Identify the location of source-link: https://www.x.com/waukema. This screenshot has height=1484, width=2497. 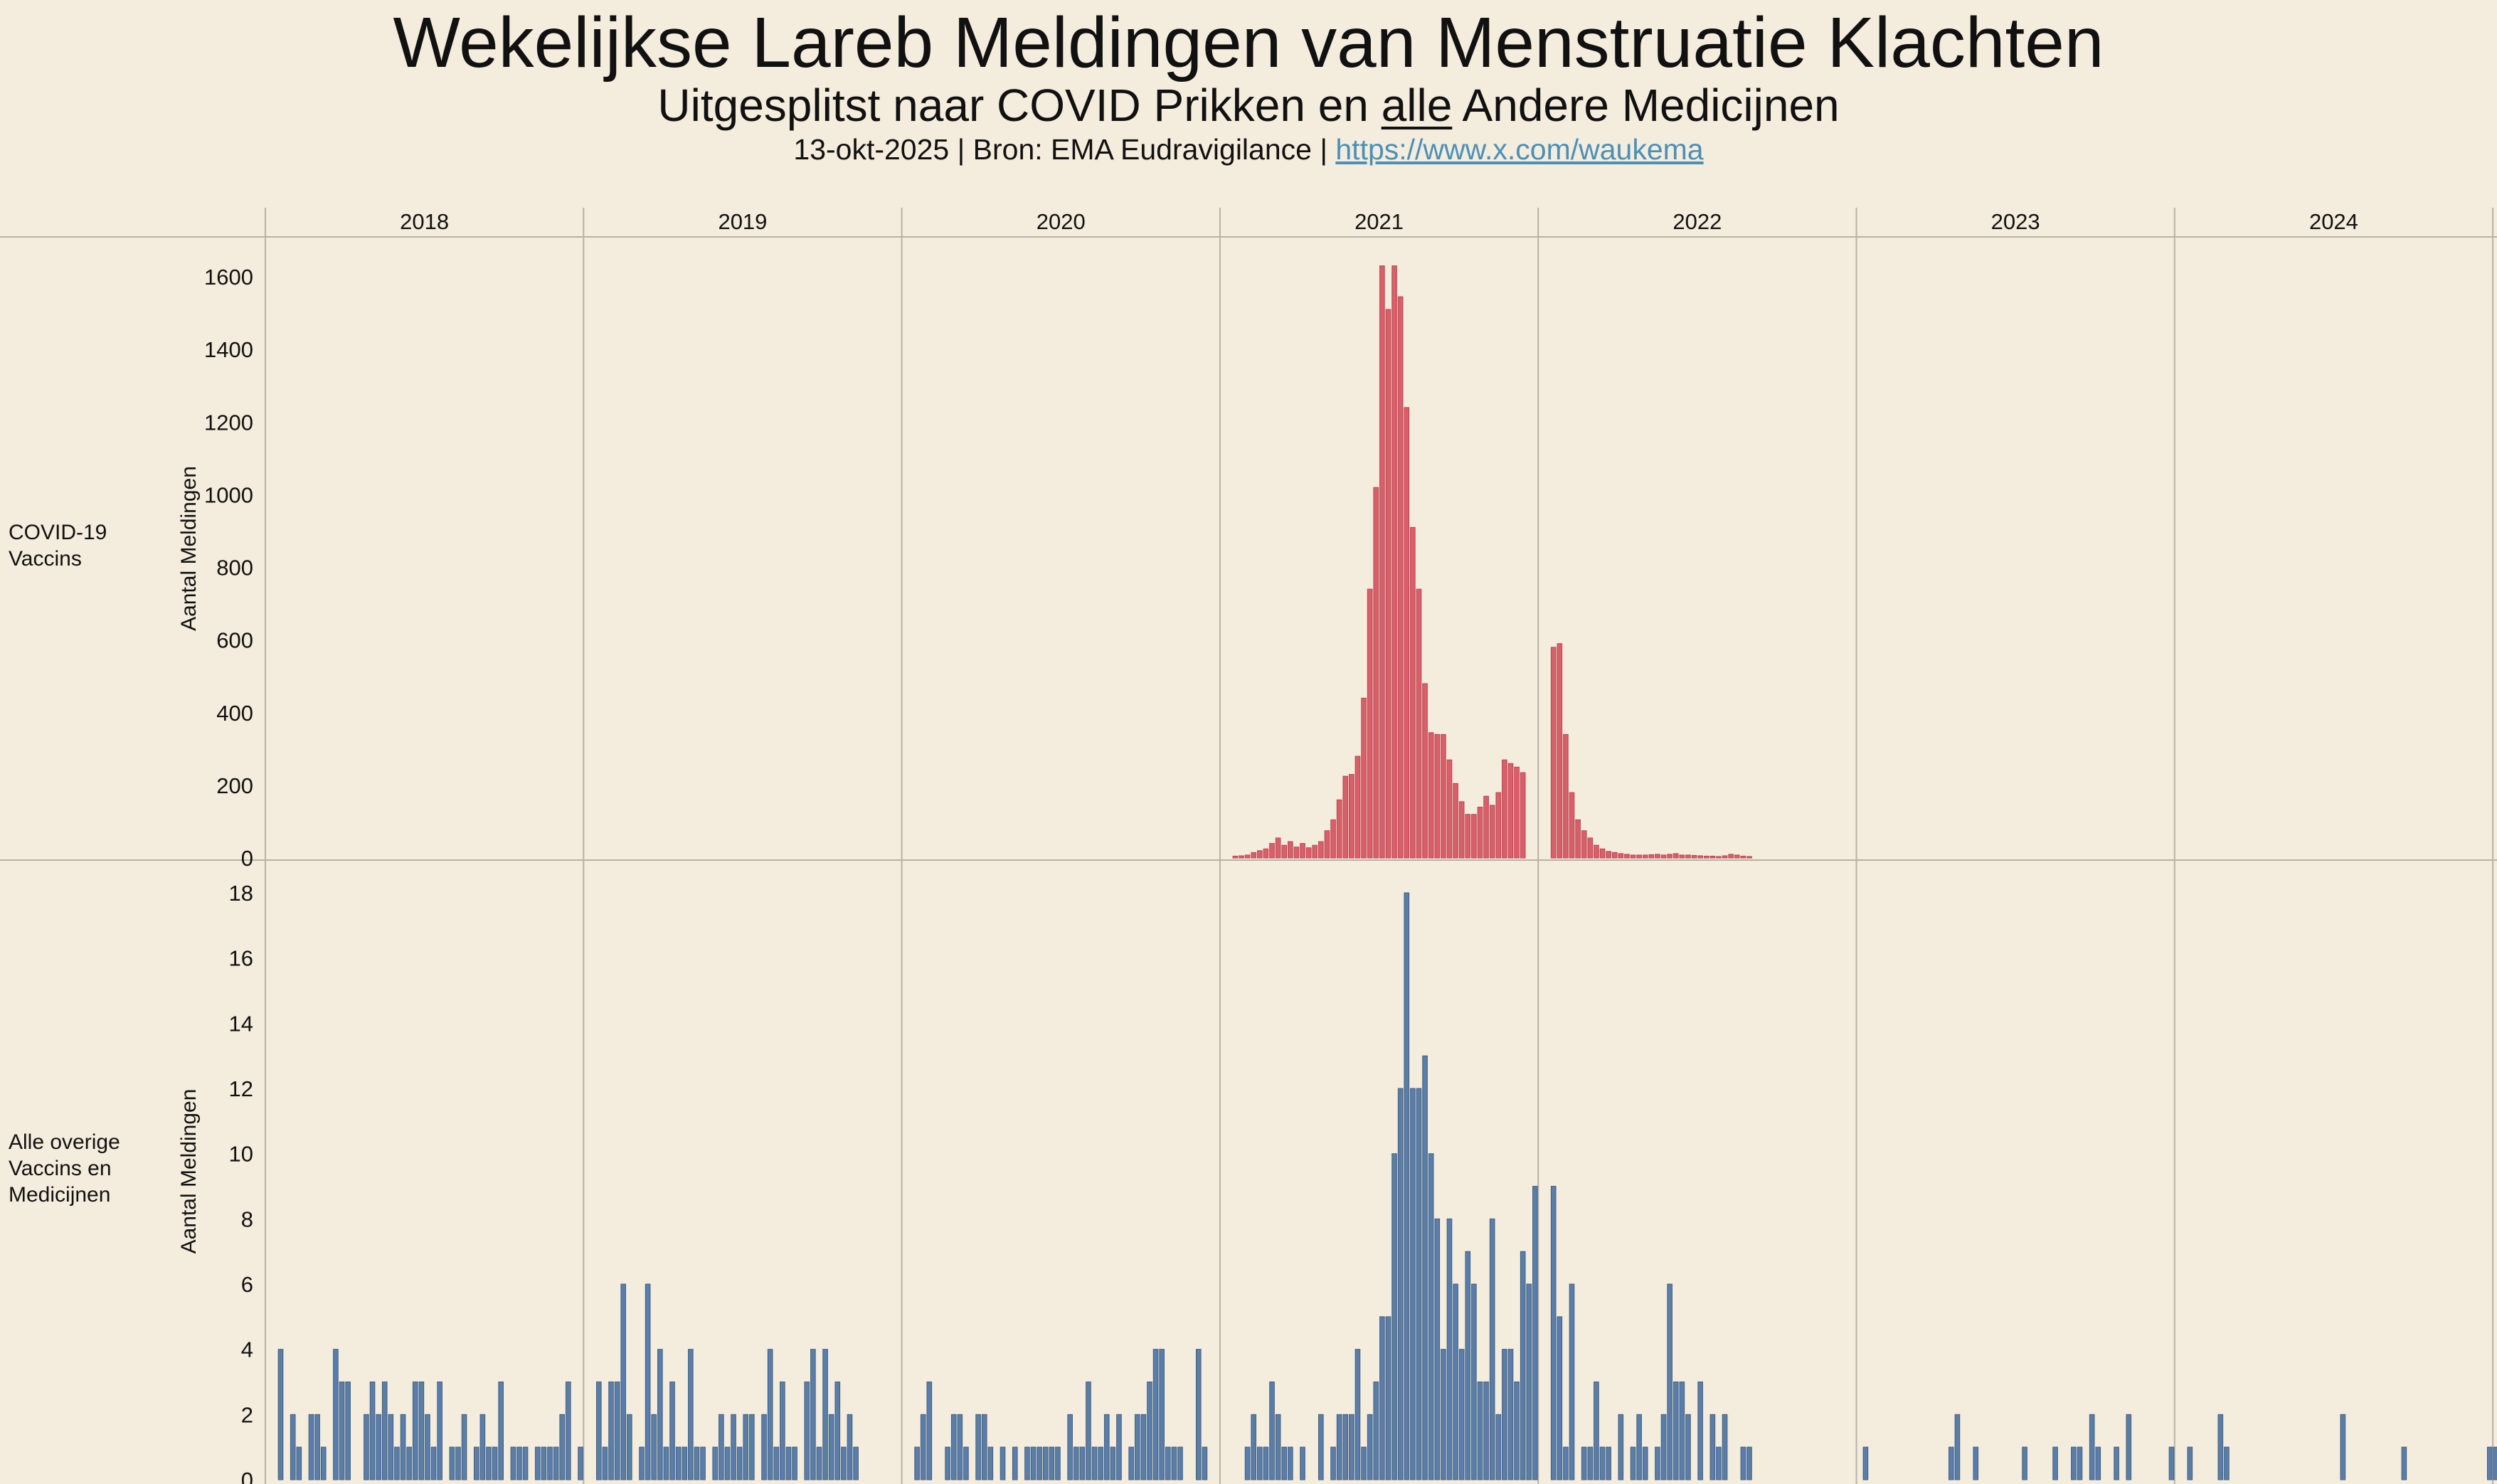
(1519, 149).